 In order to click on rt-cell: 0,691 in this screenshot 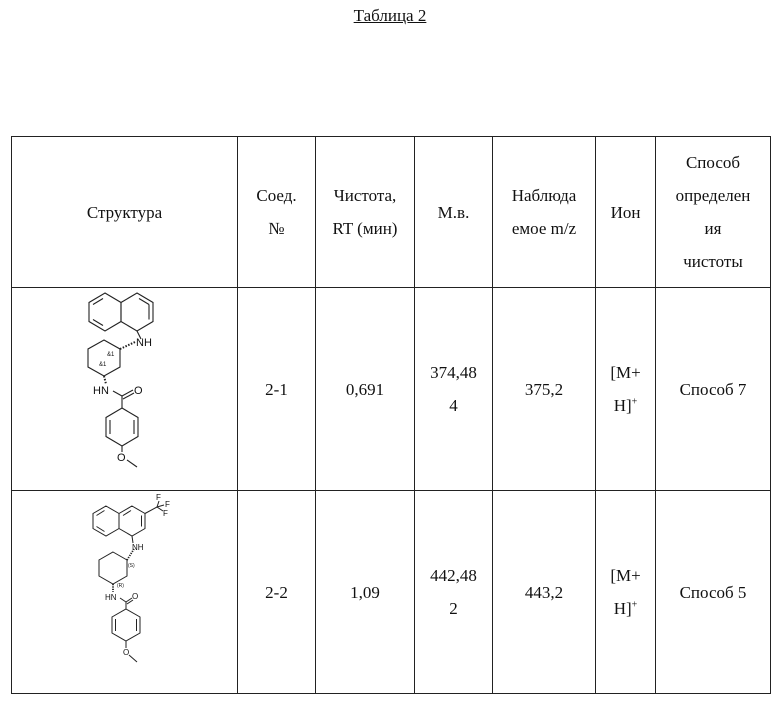, I will do `click(365, 389)`.